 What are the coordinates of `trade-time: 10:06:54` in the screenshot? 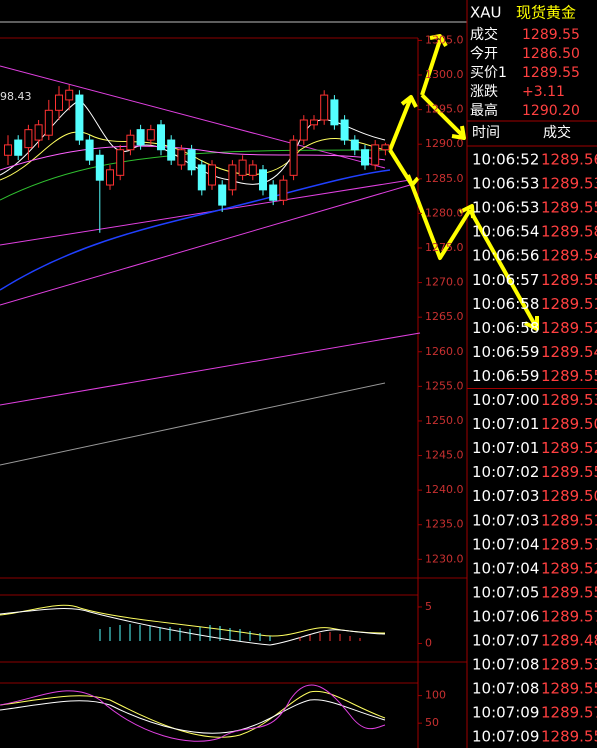 It's located at (505, 232).